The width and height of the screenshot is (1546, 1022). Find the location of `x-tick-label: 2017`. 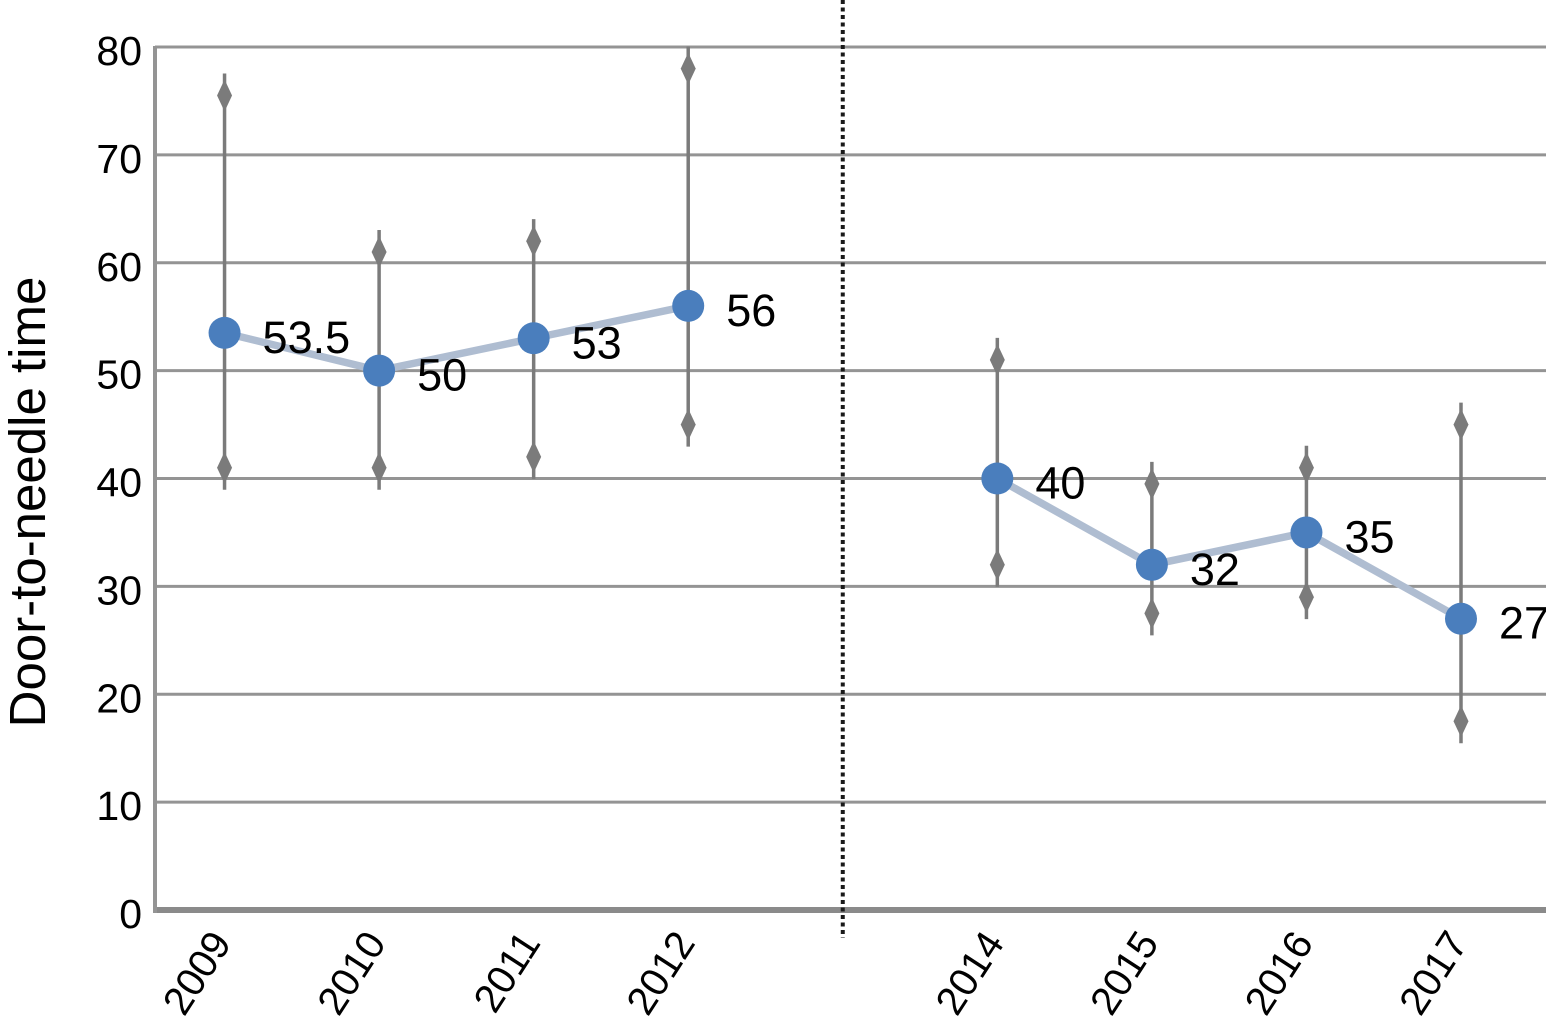

x-tick-label: 2017 is located at coordinates (1433, 973).